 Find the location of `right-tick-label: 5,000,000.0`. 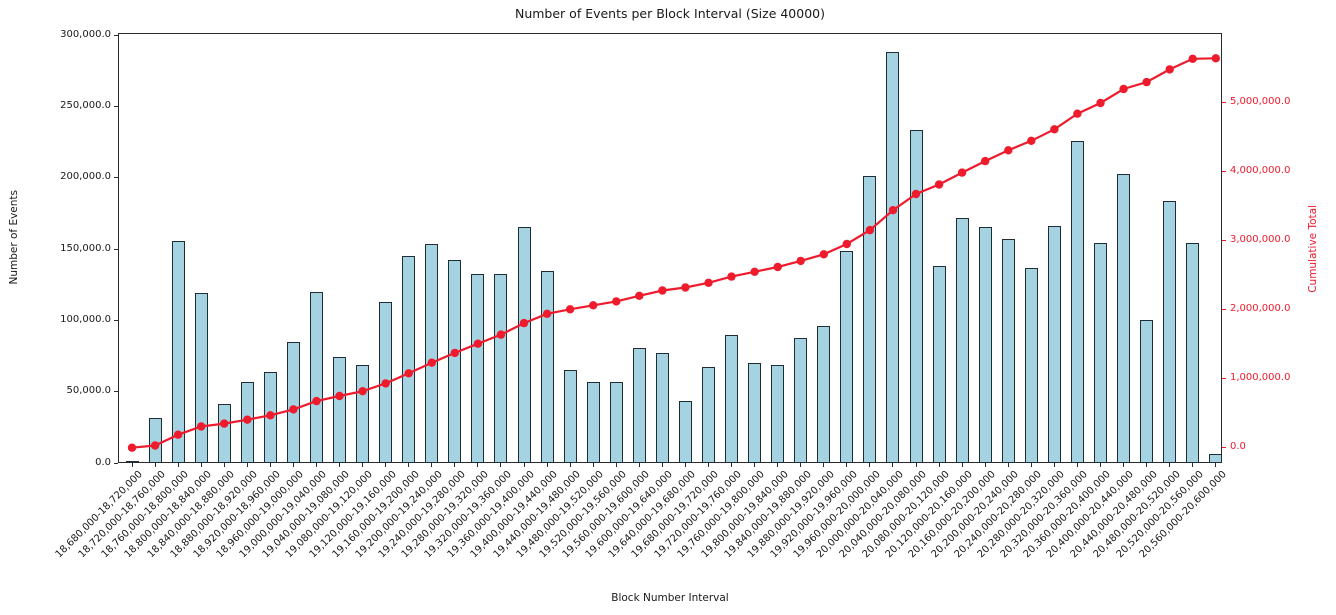

right-tick-label: 5,000,000.0 is located at coordinates (1260, 101).